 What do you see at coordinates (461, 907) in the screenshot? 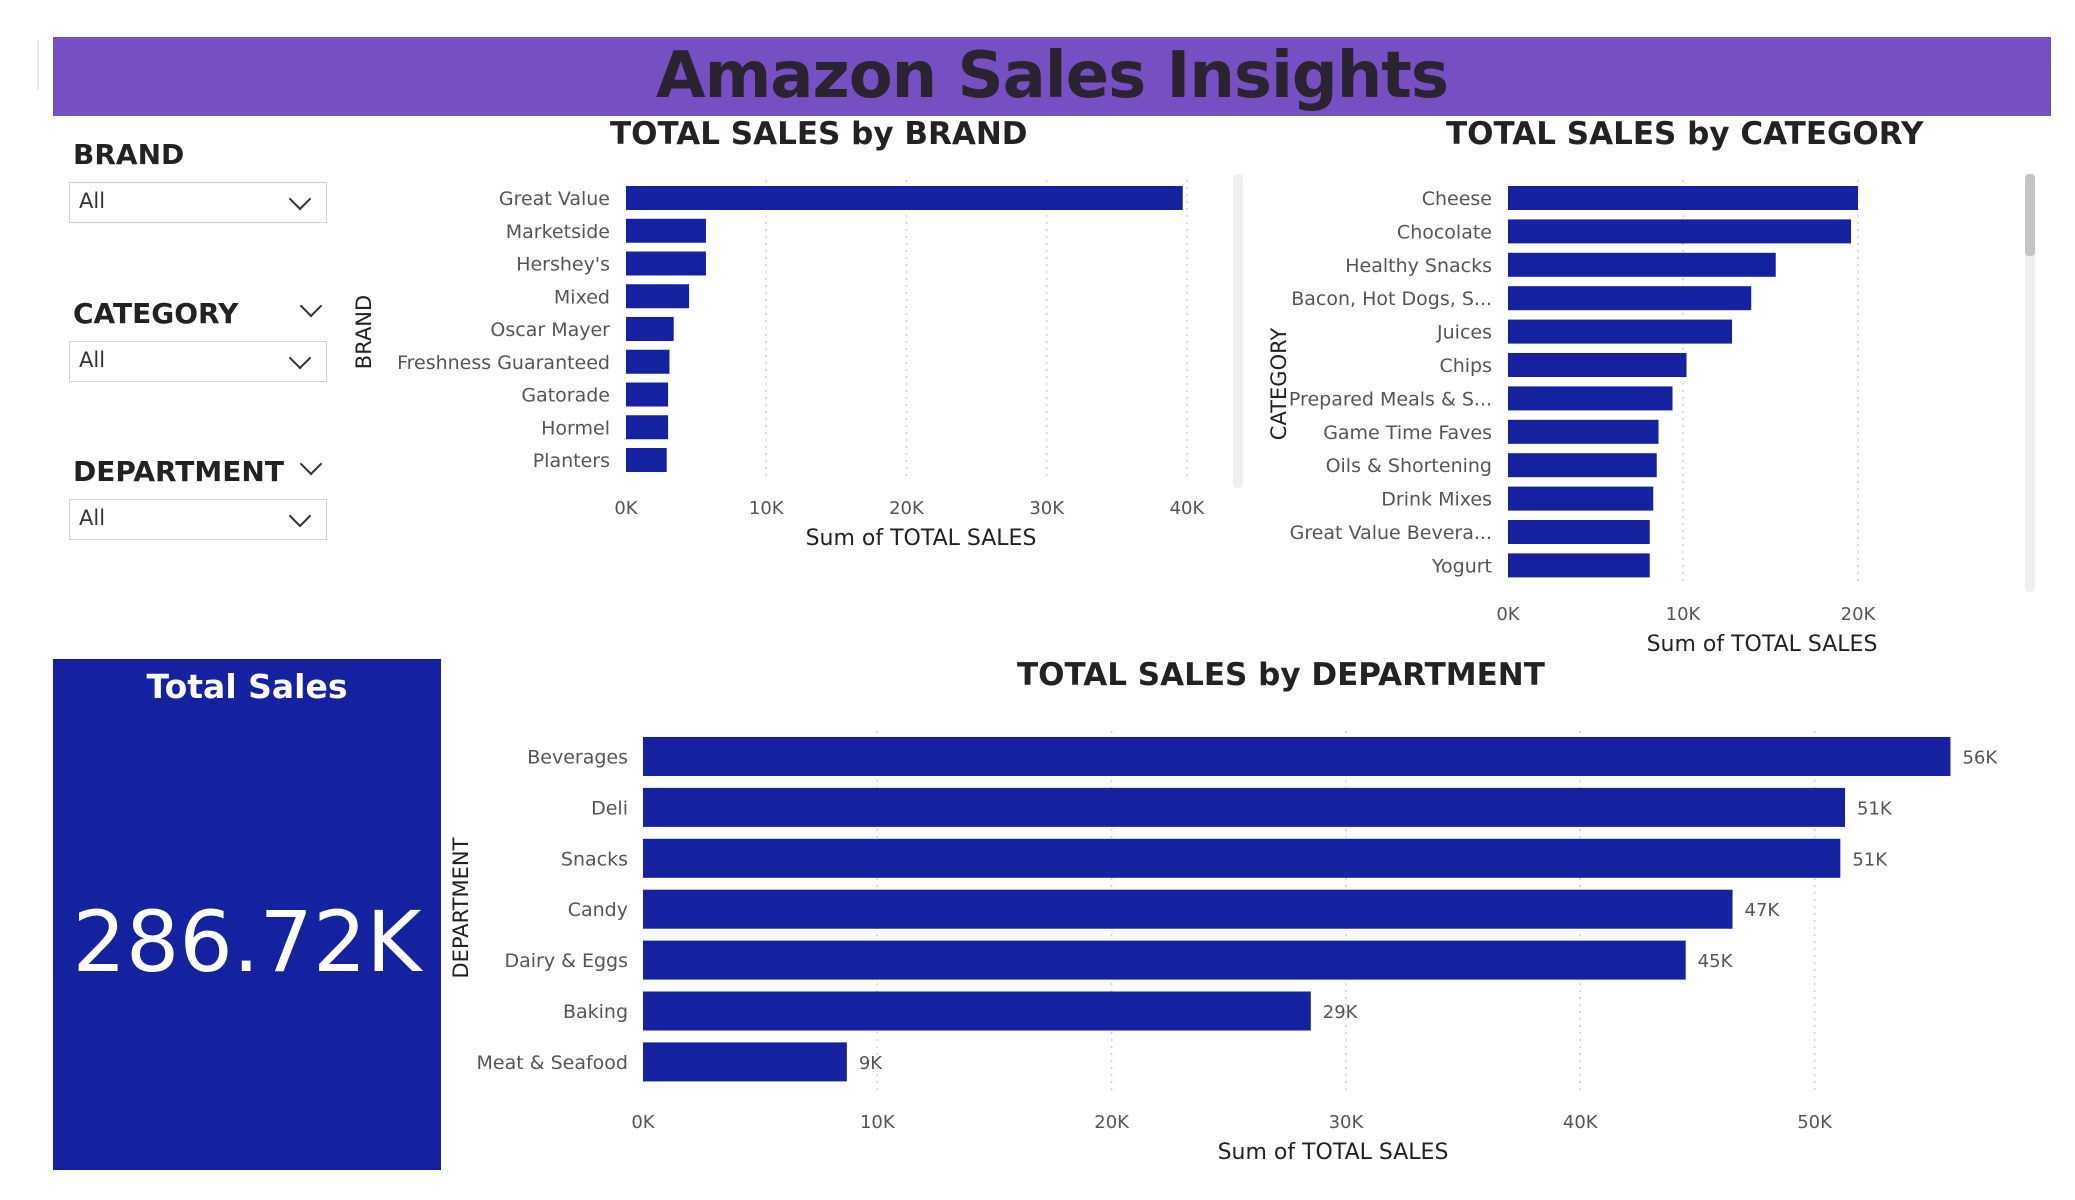
I see `department-y-axis-title: DEPARTMENT` at bounding box center [461, 907].